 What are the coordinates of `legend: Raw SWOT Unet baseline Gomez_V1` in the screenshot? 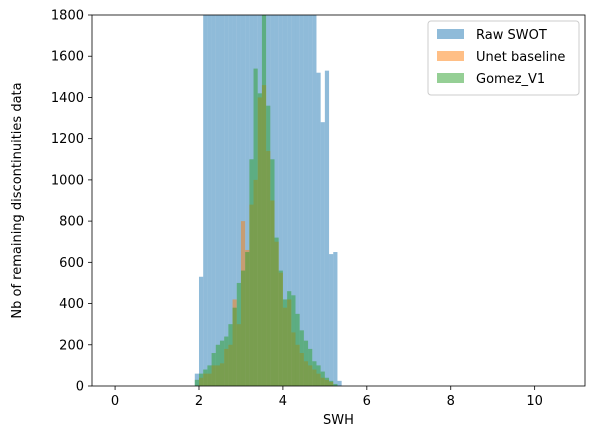 It's located at (503, 58).